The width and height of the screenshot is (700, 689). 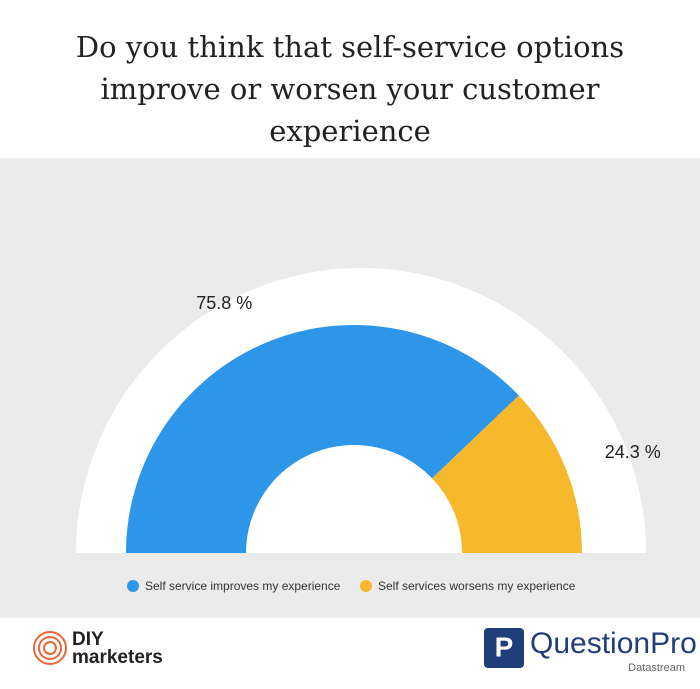 I want to click on logo-text: QuestionPro, so click(x=613, y=643).